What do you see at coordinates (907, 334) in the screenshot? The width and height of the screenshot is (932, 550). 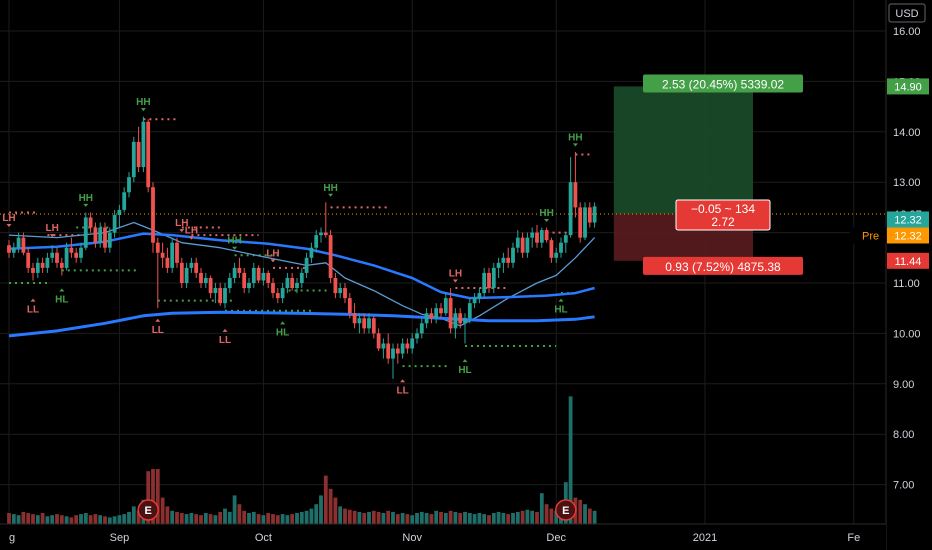 I see `price-tick-label: 10.00` at bounding box center [907, 334].